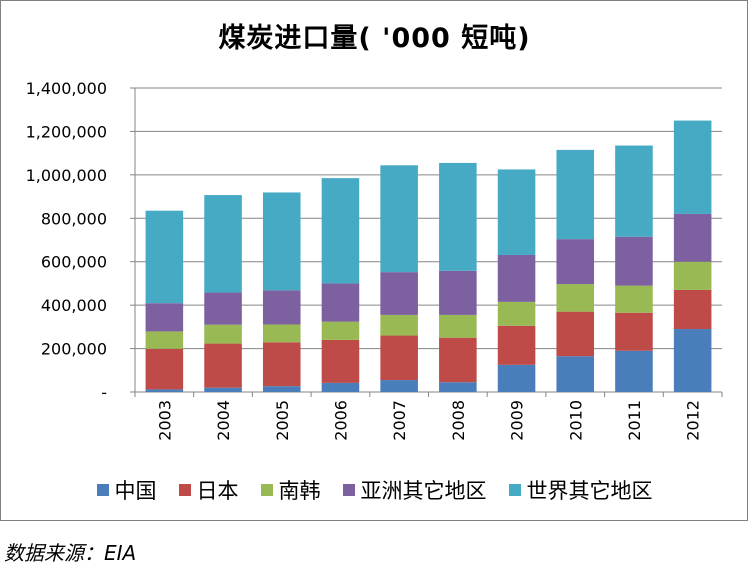 The height and width of the screenshot is (566, 749). What do you see at coordinates (66, 131) in the screenshot?
I see `y-tick-label: 1,200,000` at bounding box center [66, 131].